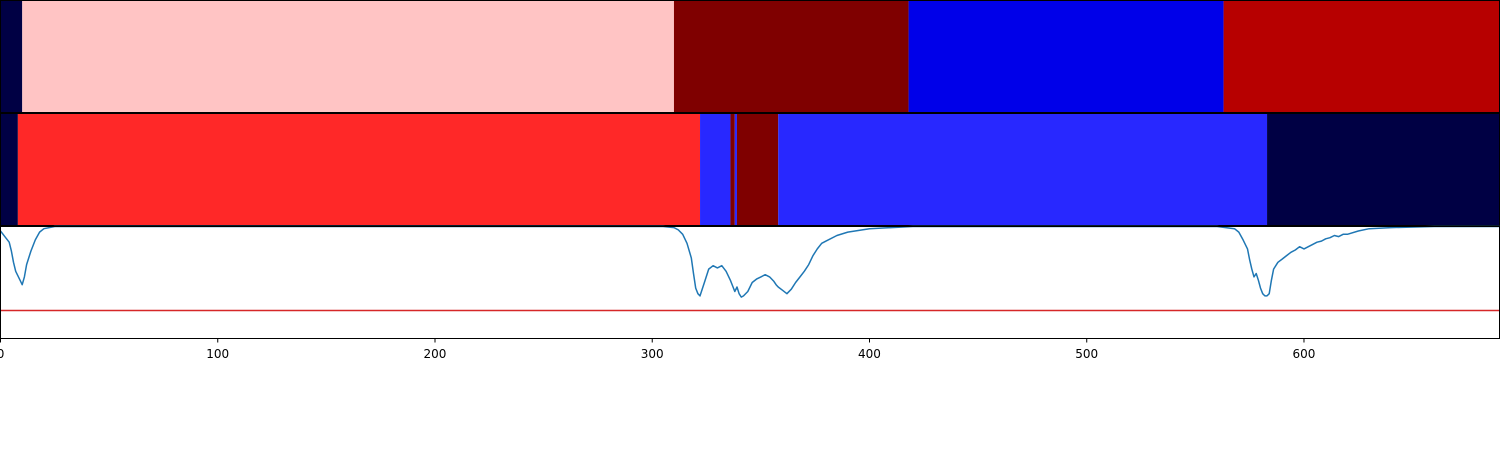  I want to click on x-tick-label: 300, so click(652, 354).